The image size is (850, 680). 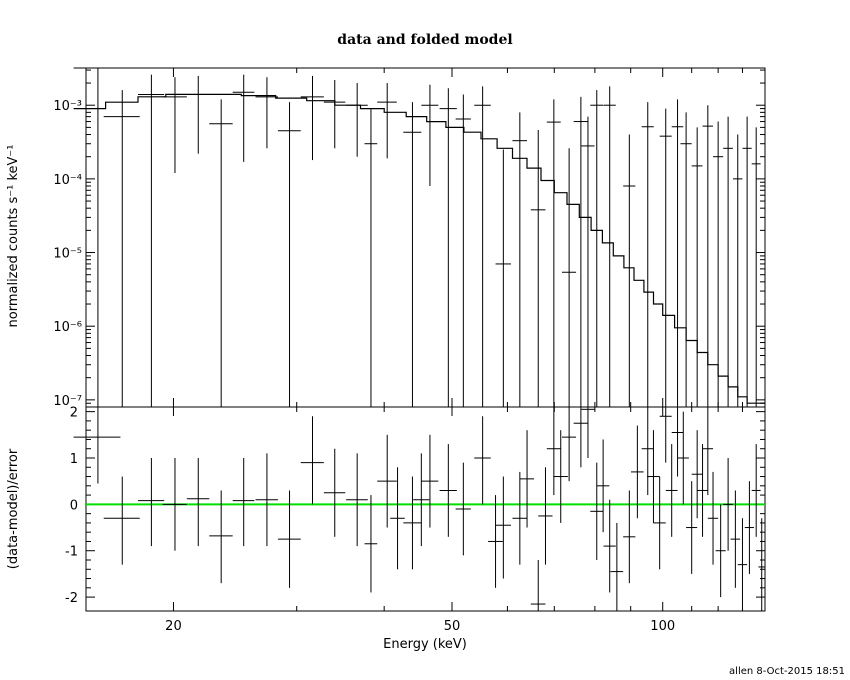 I want to click on y-tick-label: 10⁻³, so click(x=67, y=106).